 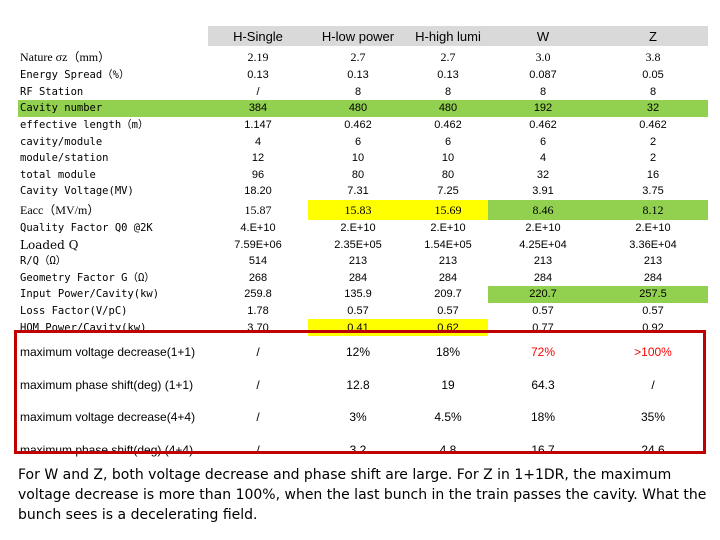 I want to click on row-label: Cavity number, so click(x=113, y=108).